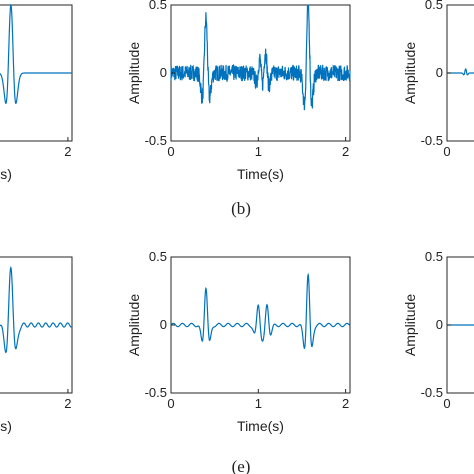  I want to click on panel-label-b: (b), so click(241, 208).